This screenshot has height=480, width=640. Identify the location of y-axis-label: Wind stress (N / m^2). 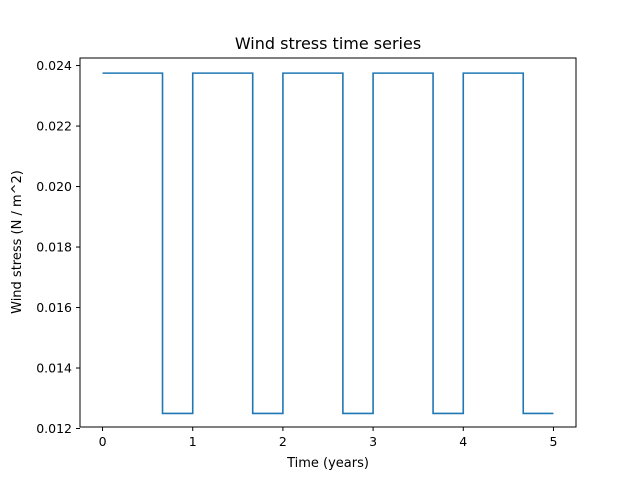
(17, 242).